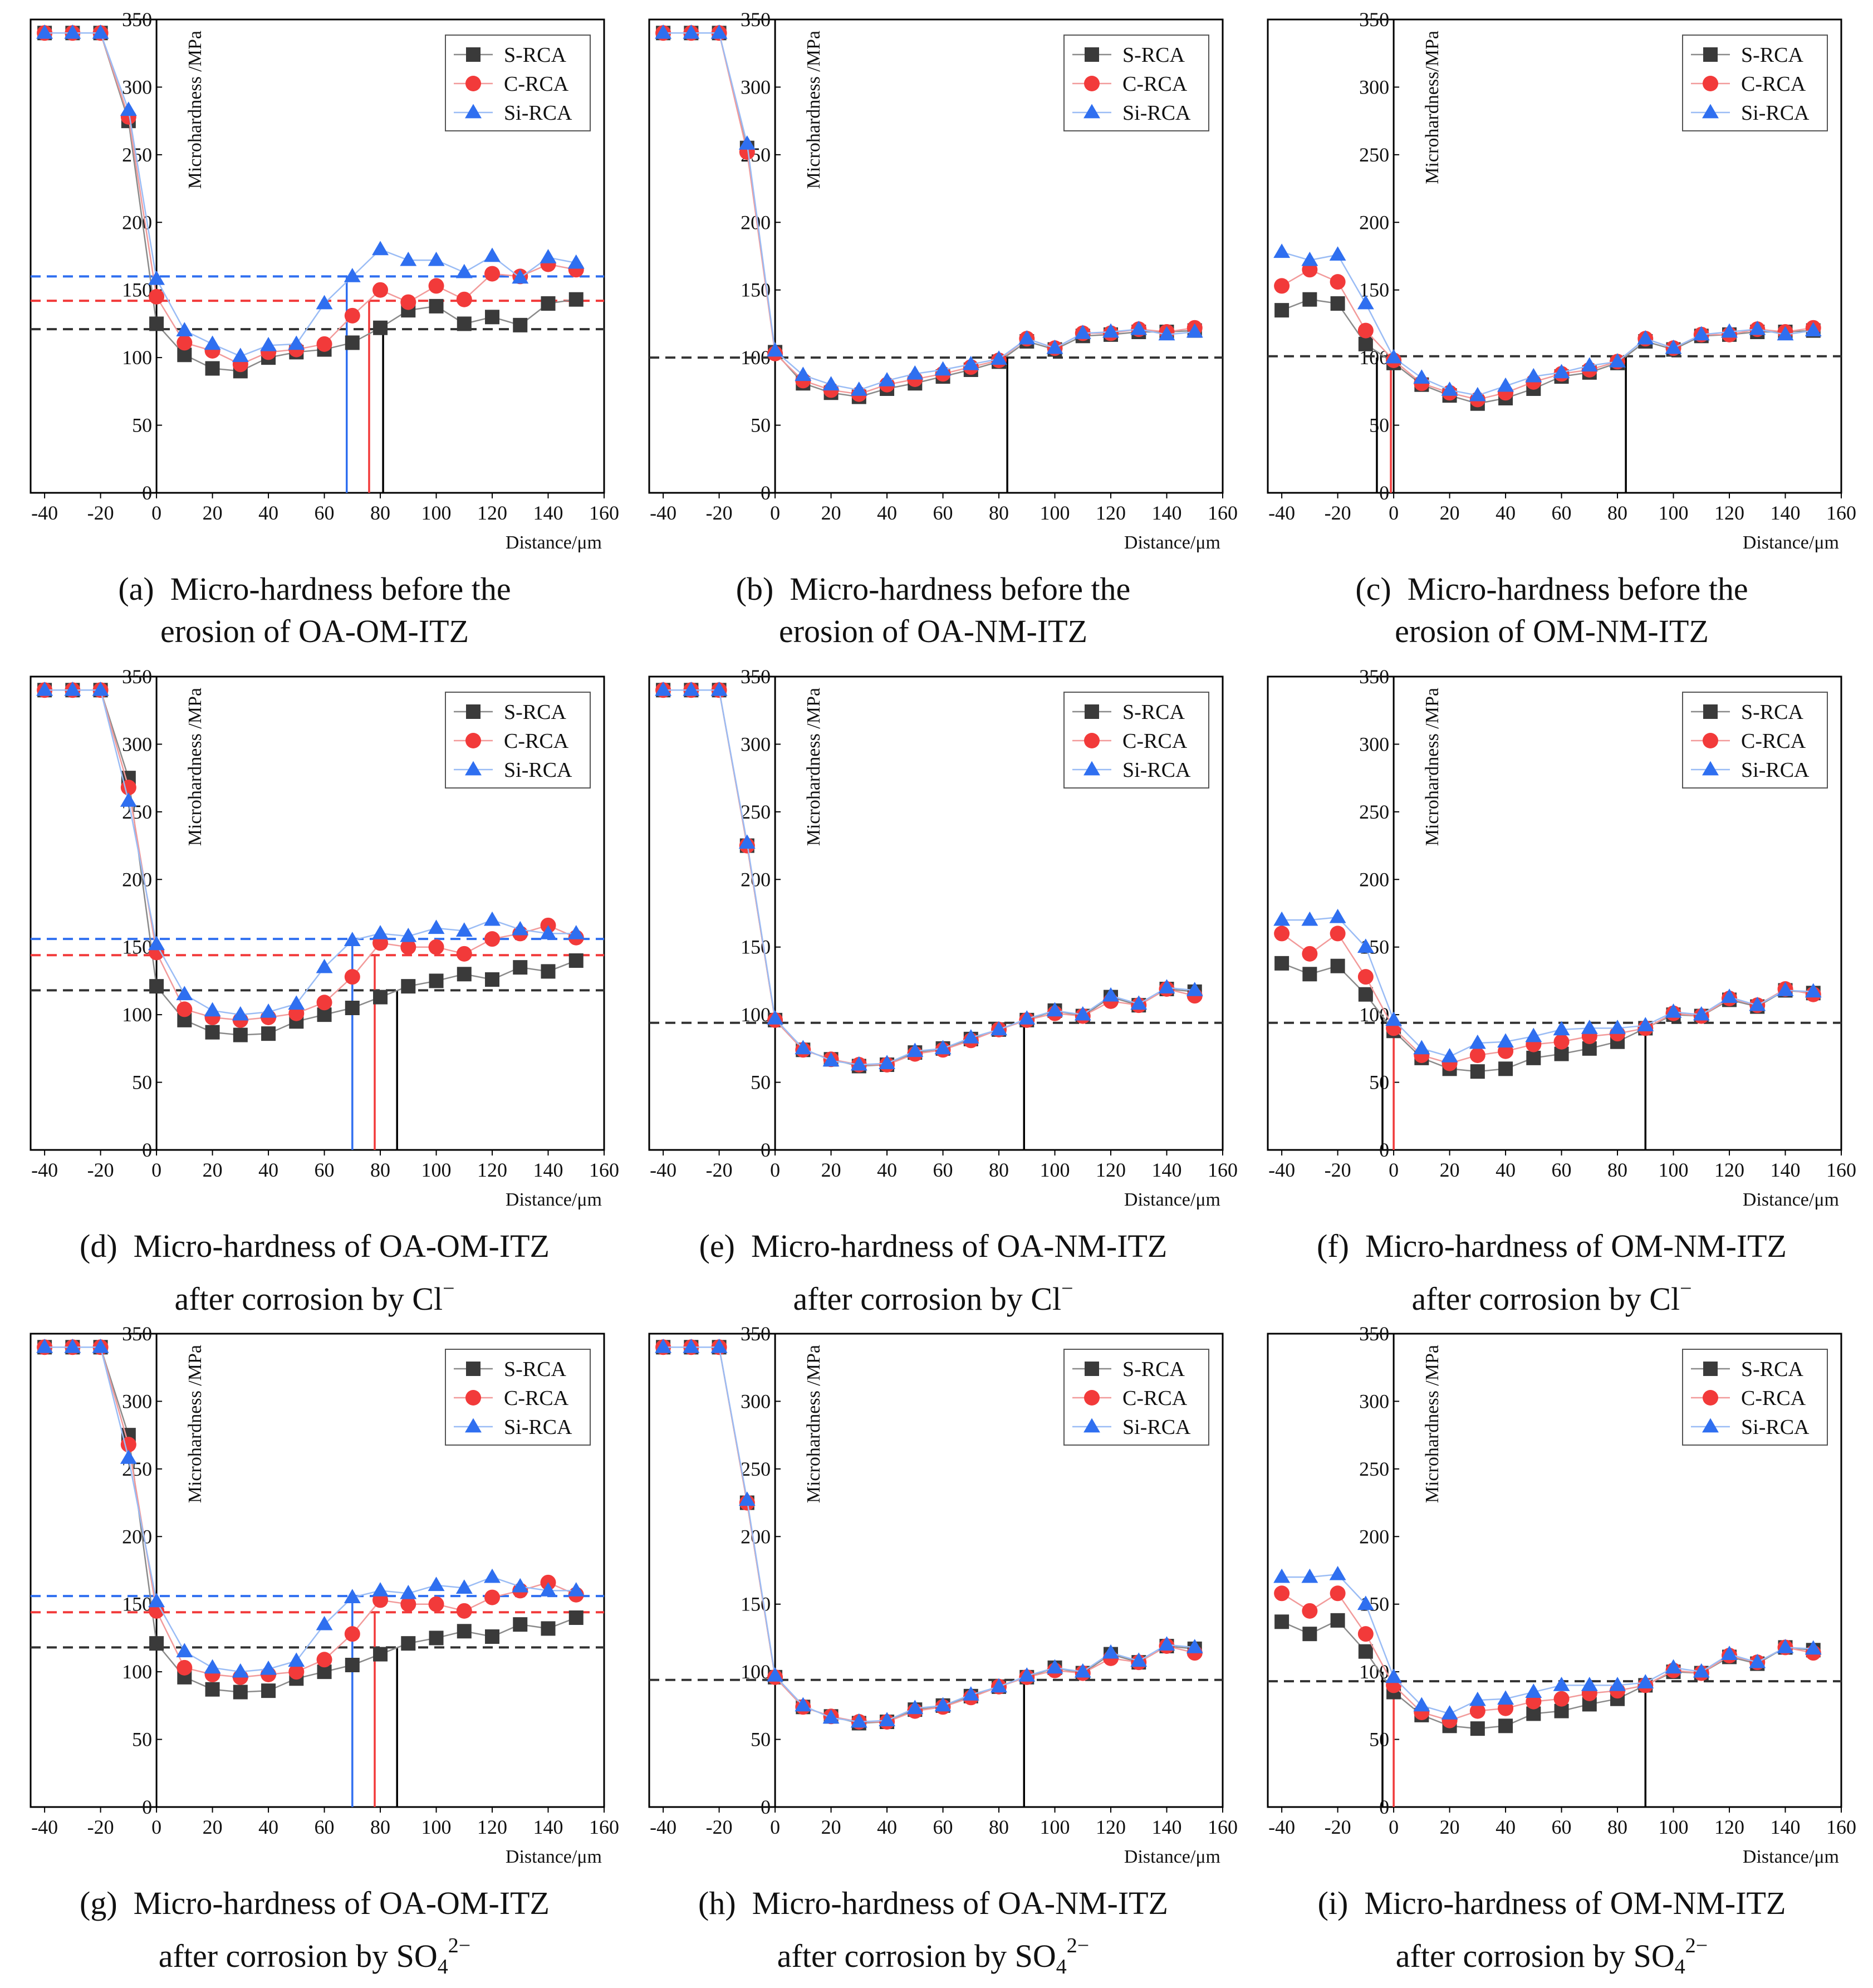 The width and height of the screenshot is (1873, 1988). Describe the element at coordinates (137, 1672) in the screenshot. I see `y-tick-label: 100` at that location.